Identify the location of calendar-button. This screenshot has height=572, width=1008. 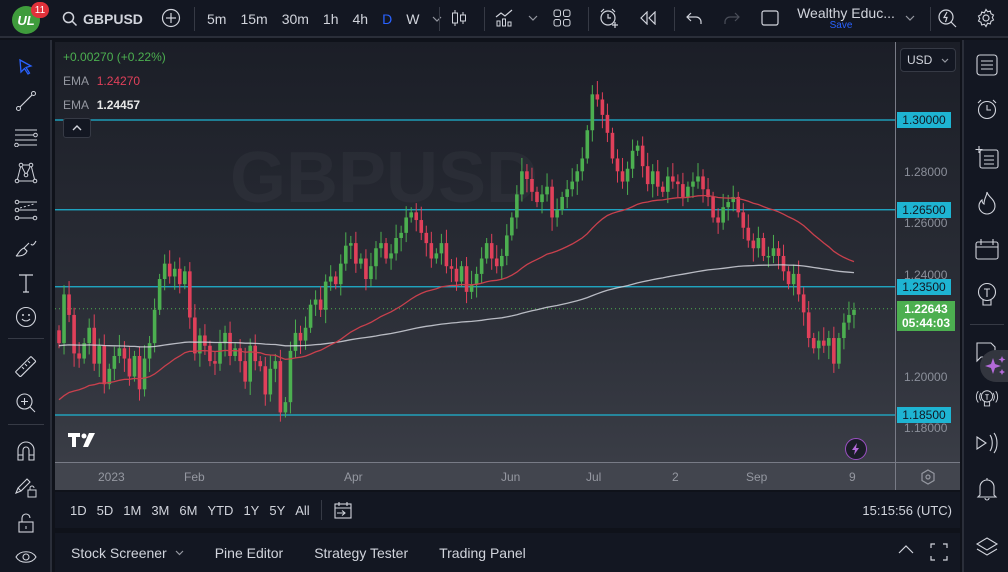
(987, 249).